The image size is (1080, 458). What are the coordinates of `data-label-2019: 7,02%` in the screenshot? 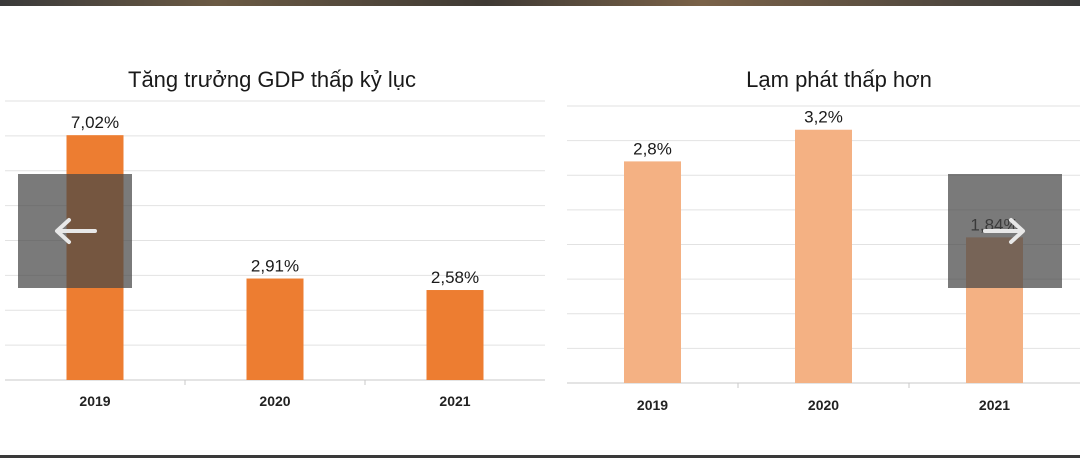 It's located at (95, 122).